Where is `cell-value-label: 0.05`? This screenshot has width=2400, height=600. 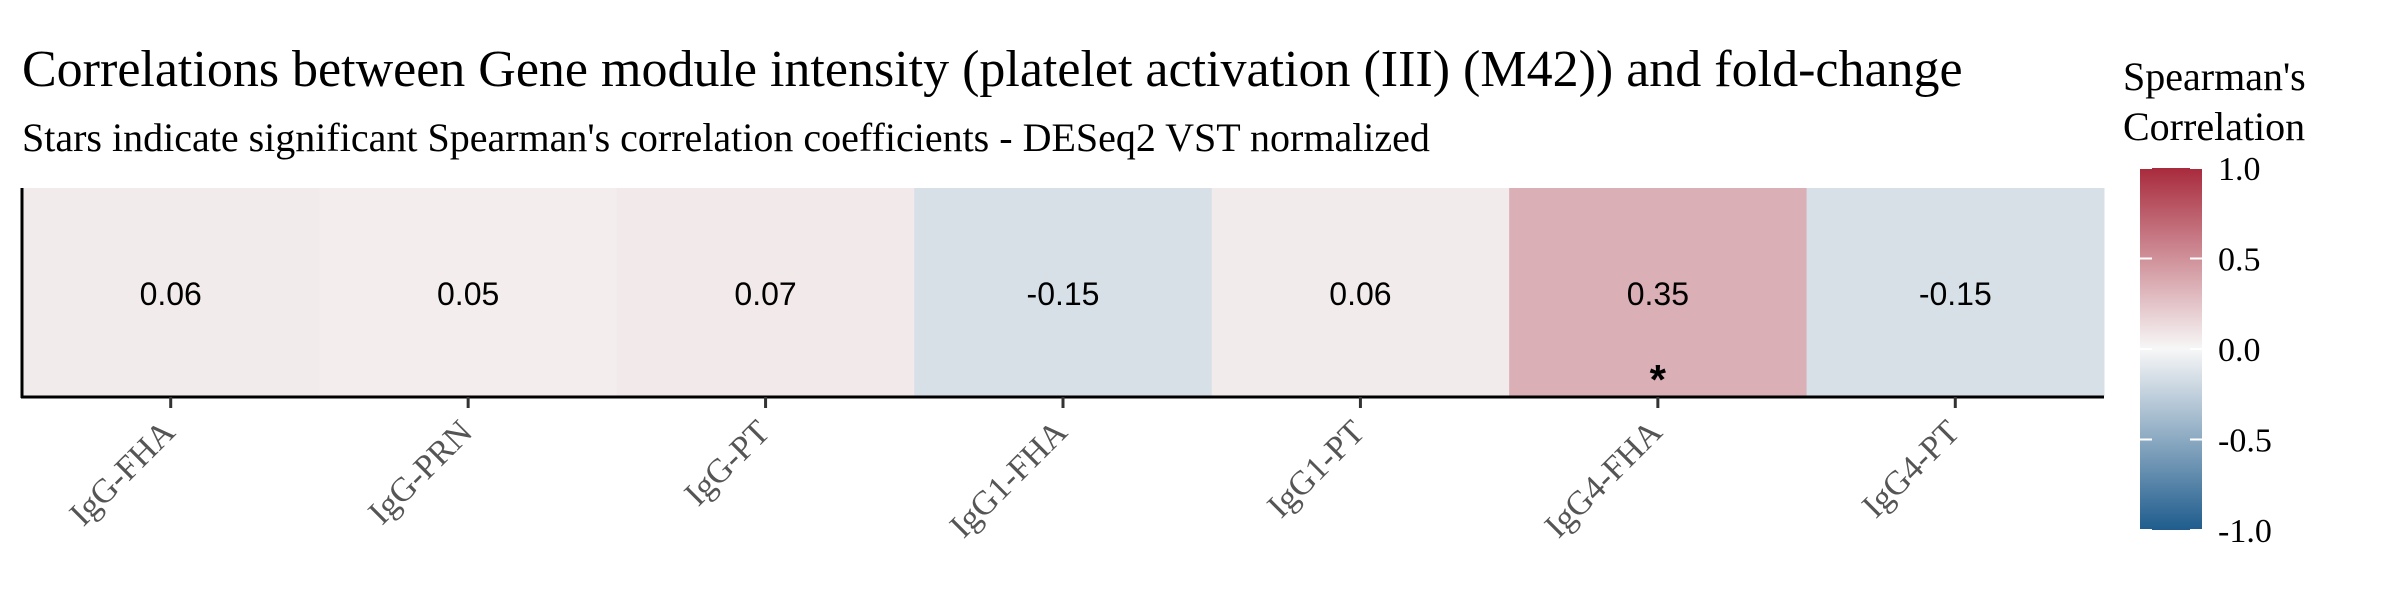
cell-value-label: 0.05 is located at coordinates (468, 294).